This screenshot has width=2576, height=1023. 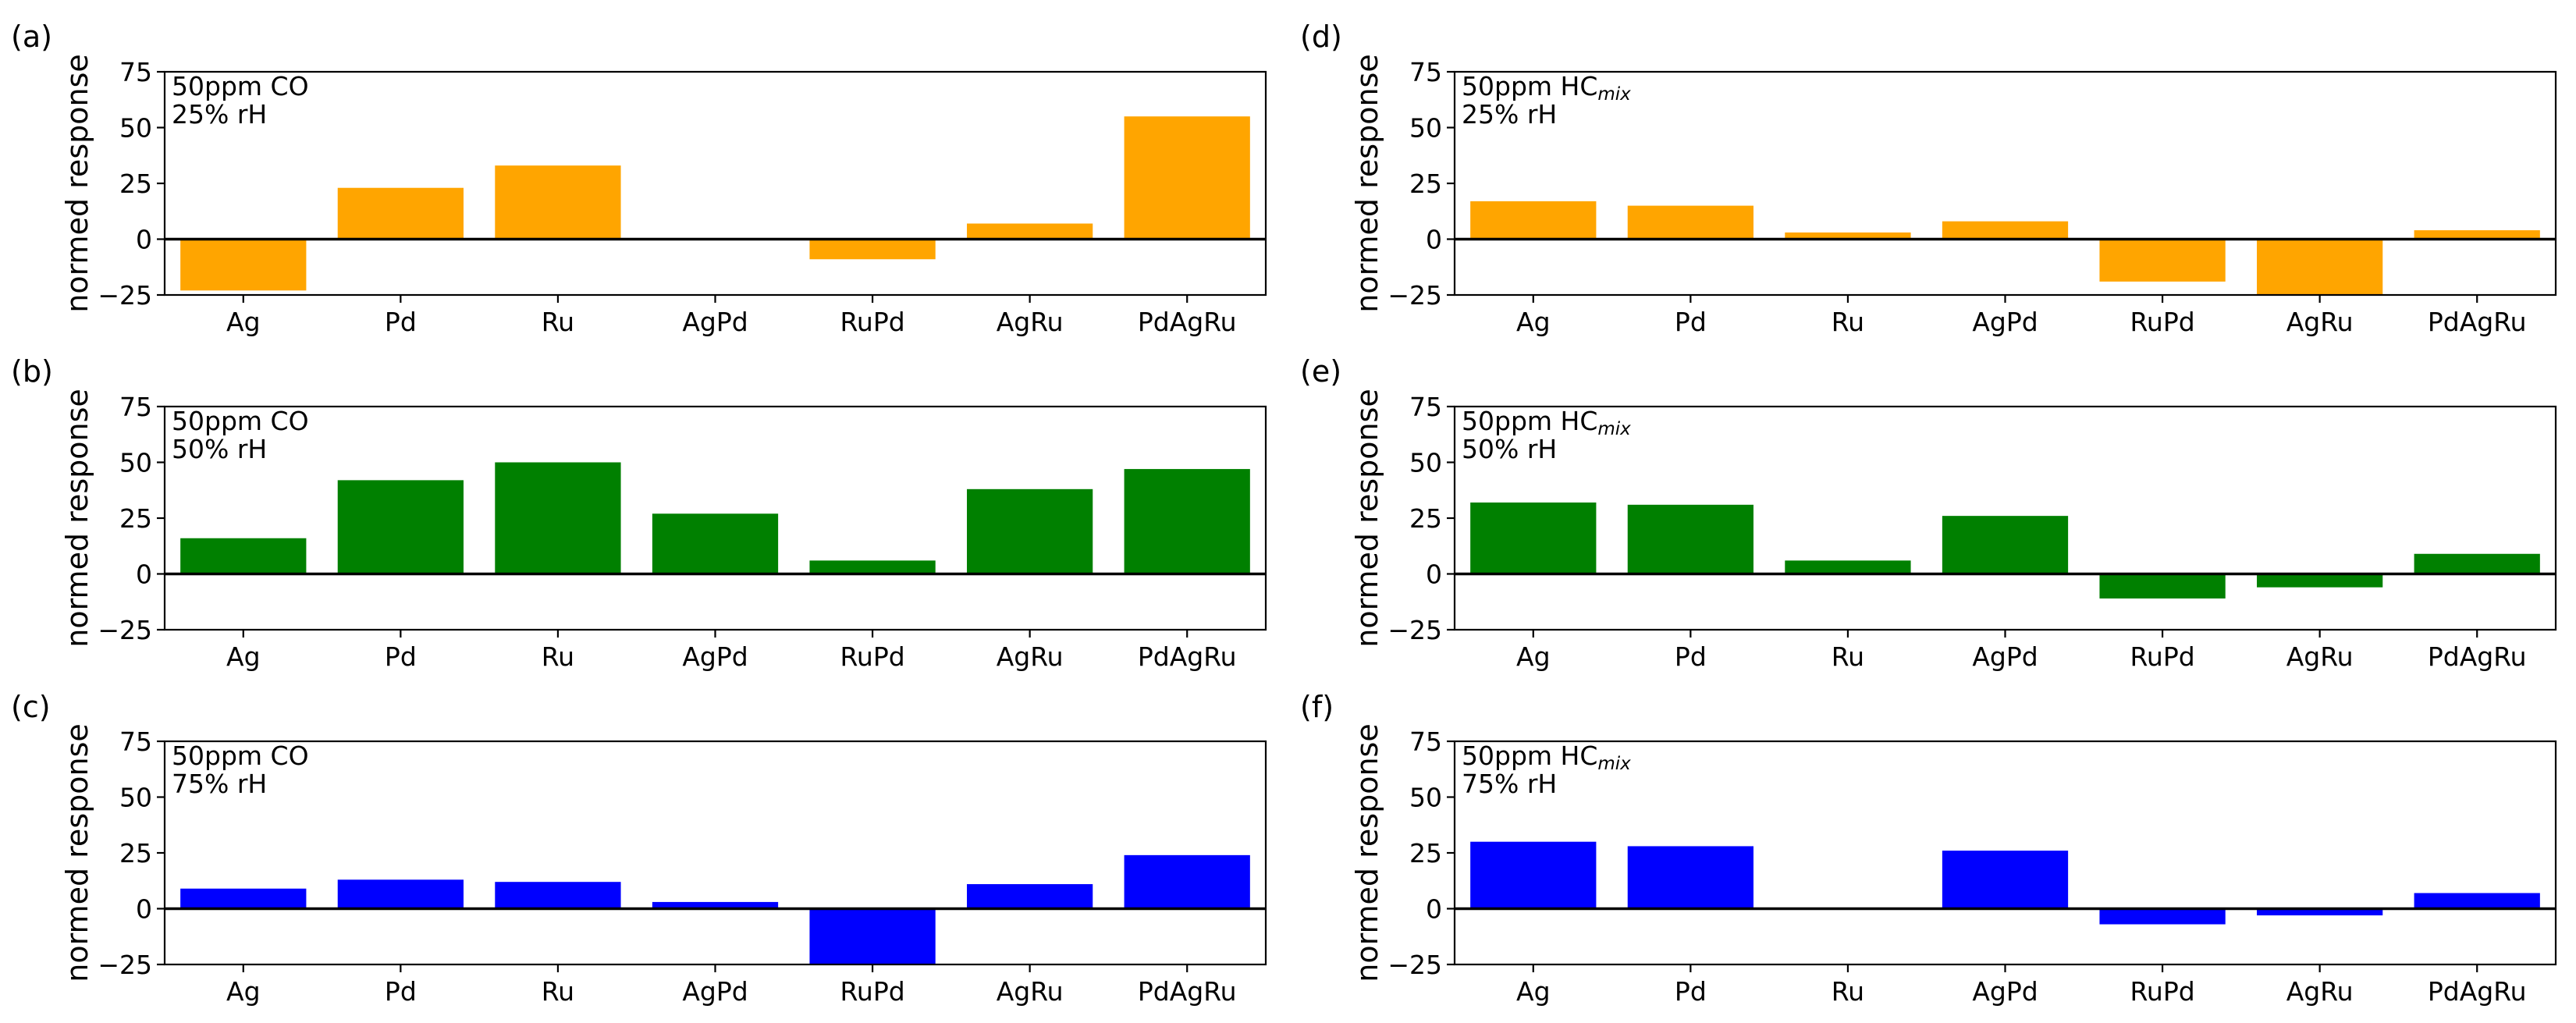 What do you see at coordinates (1321, 371) in the screenshot?
I see `panel-label: (e)` at bounding box center [1321, 371].